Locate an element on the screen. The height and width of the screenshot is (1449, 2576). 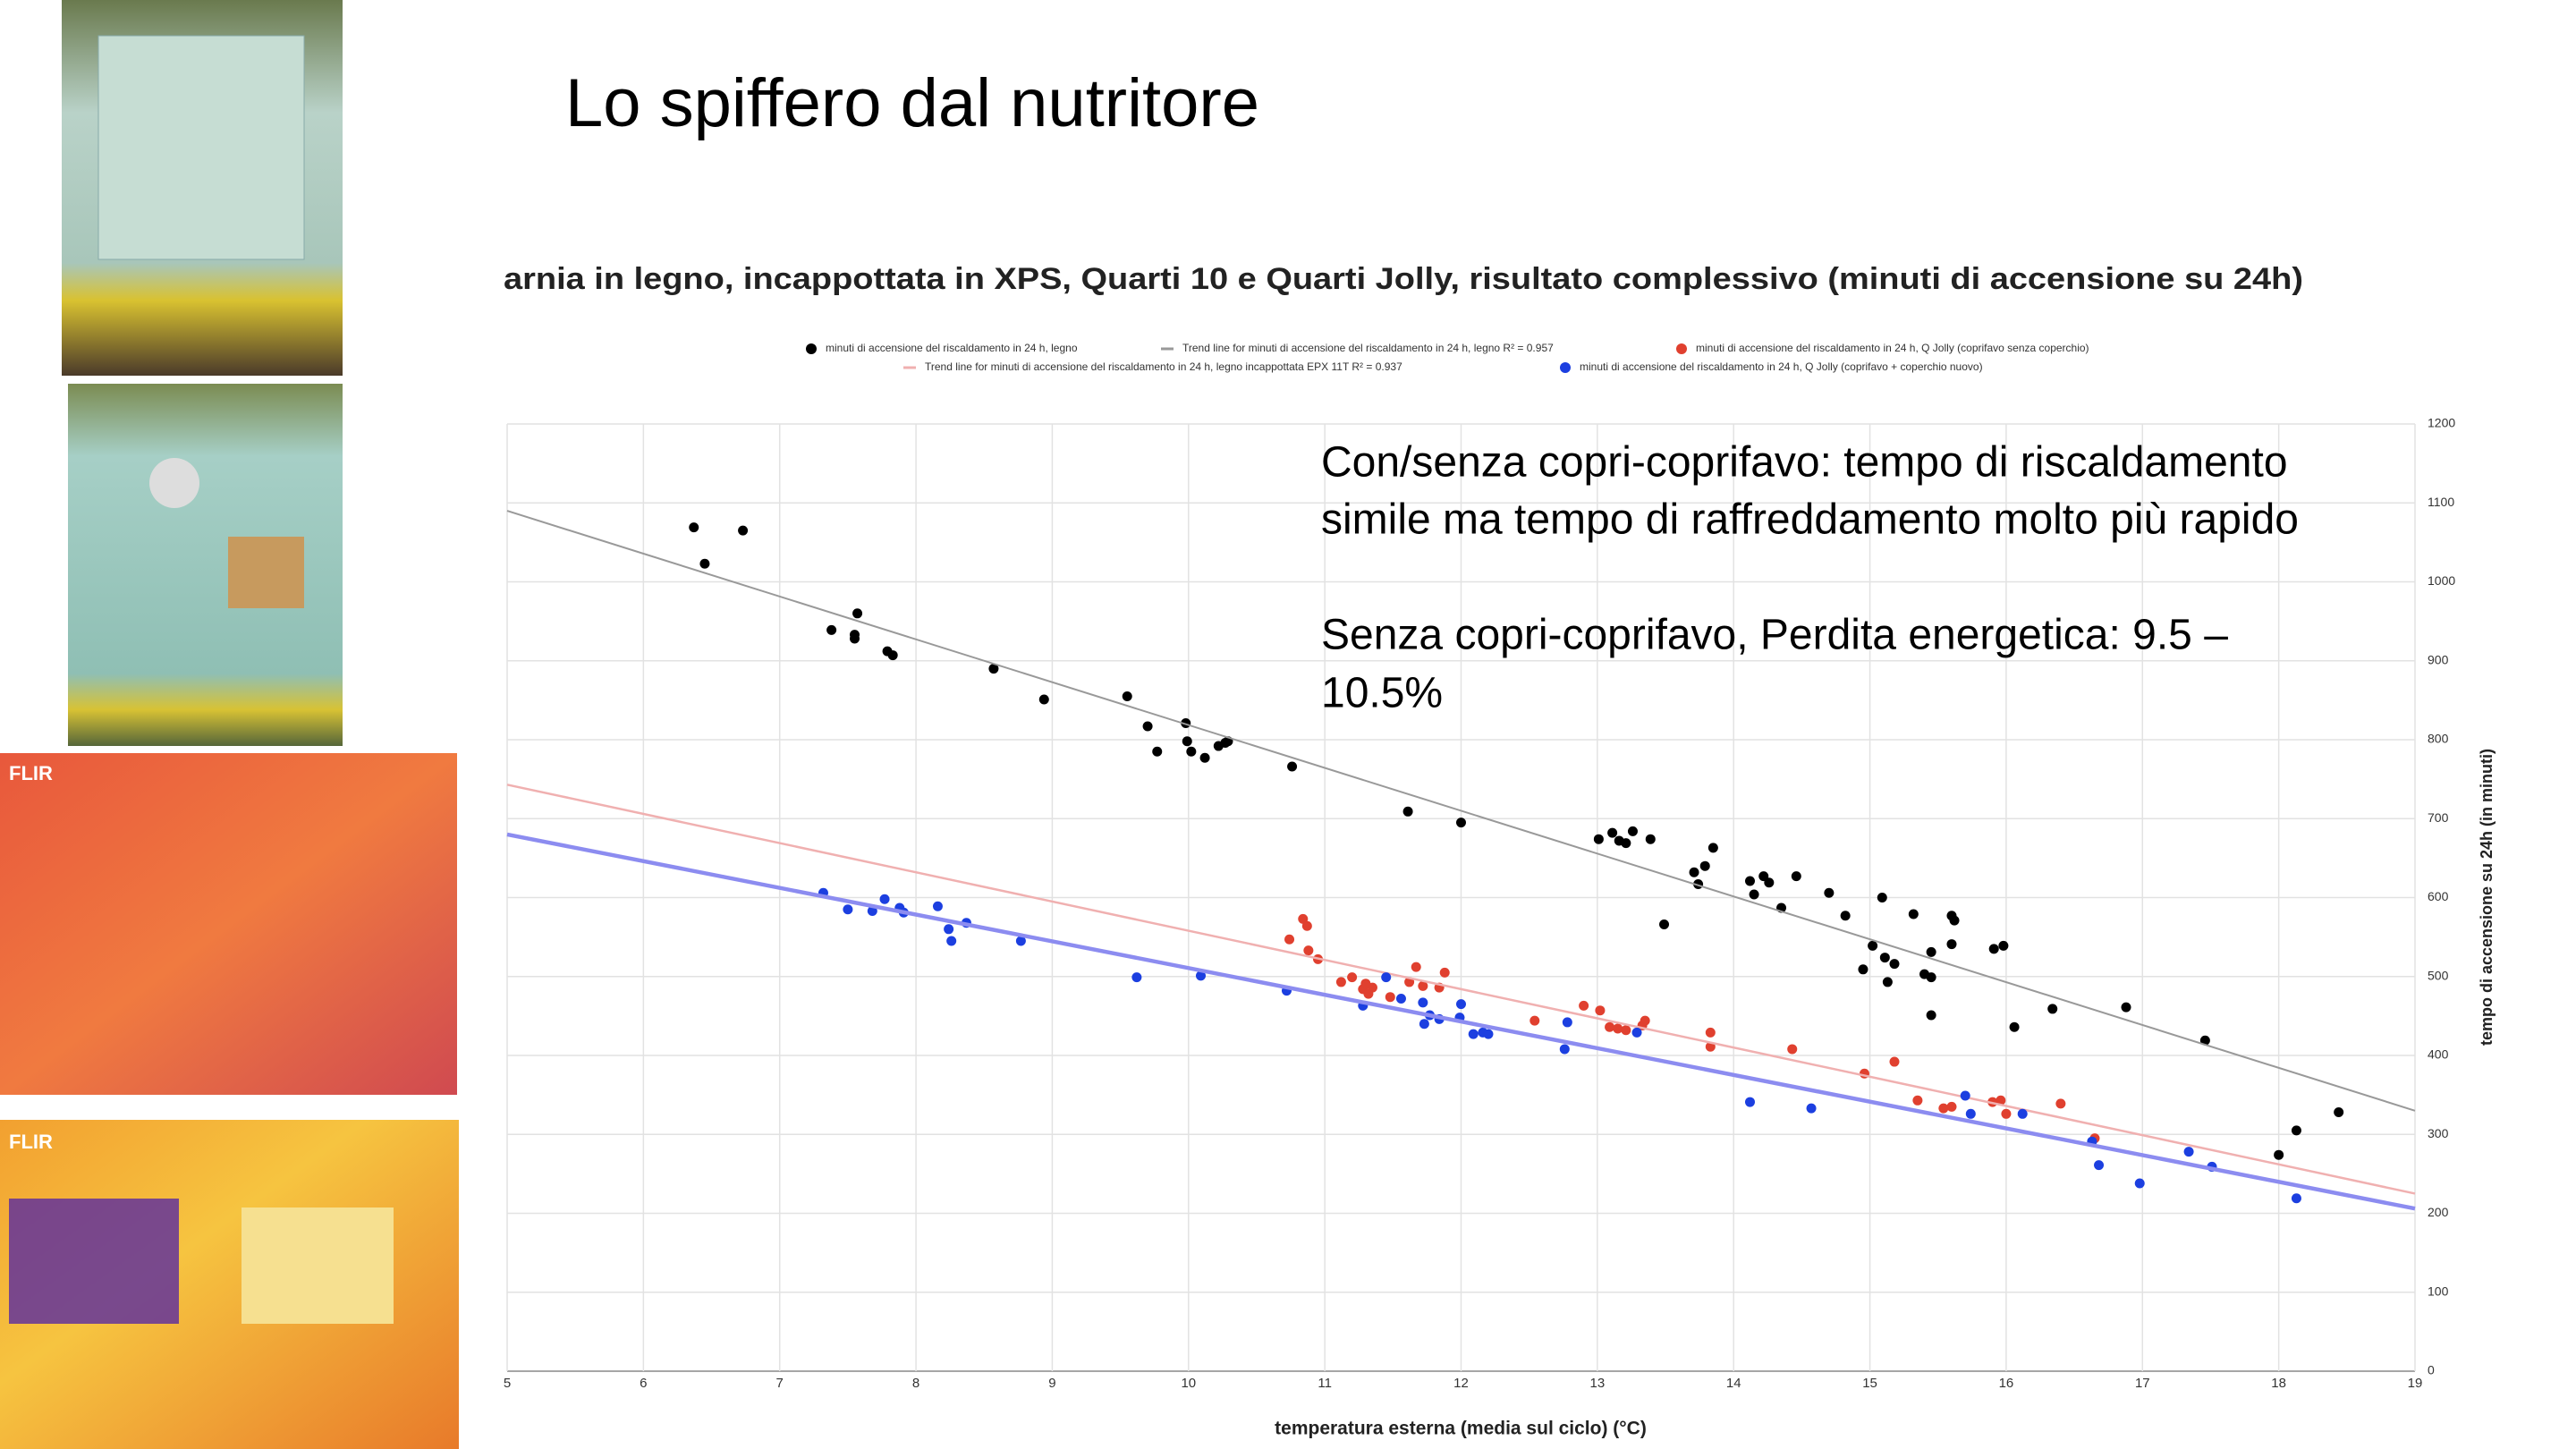
x-tick-label: 16 is located at coordinates (2006, 1383).